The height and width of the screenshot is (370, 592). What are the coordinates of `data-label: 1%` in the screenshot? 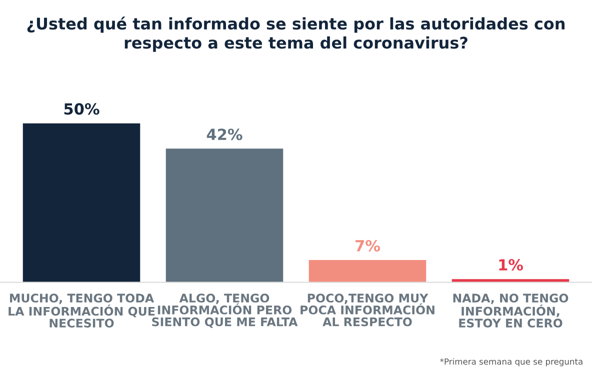 It's located at (511, 265).